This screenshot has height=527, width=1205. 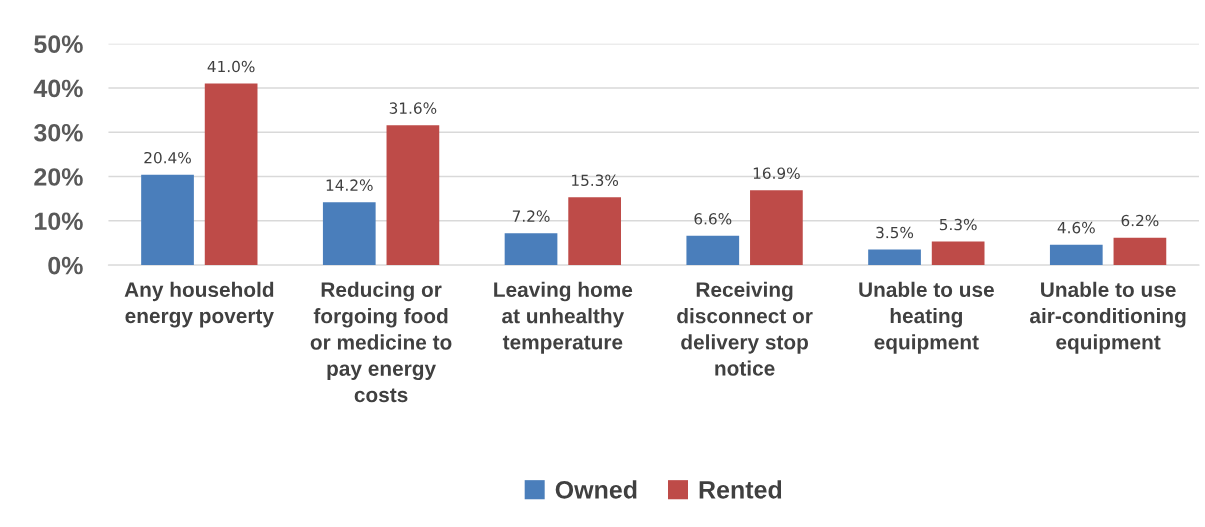 I want to click on x-tick-label: Unable to use air-conditioning equipment, so click(x=1108, y=317).